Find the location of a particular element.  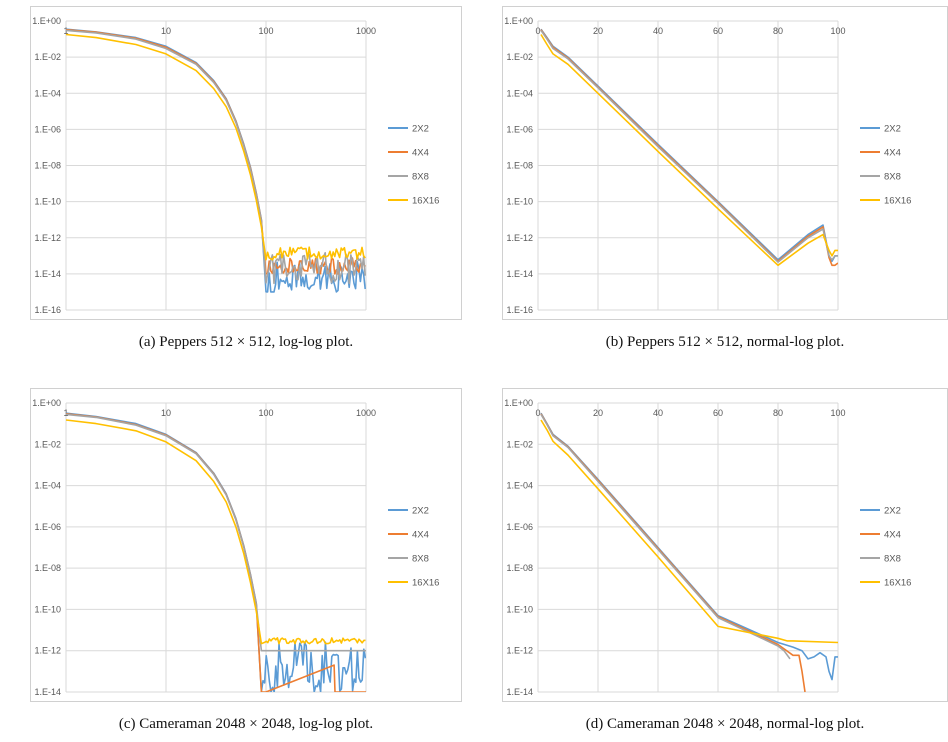

series-line-4X4 is located at coordinates (216, 151).